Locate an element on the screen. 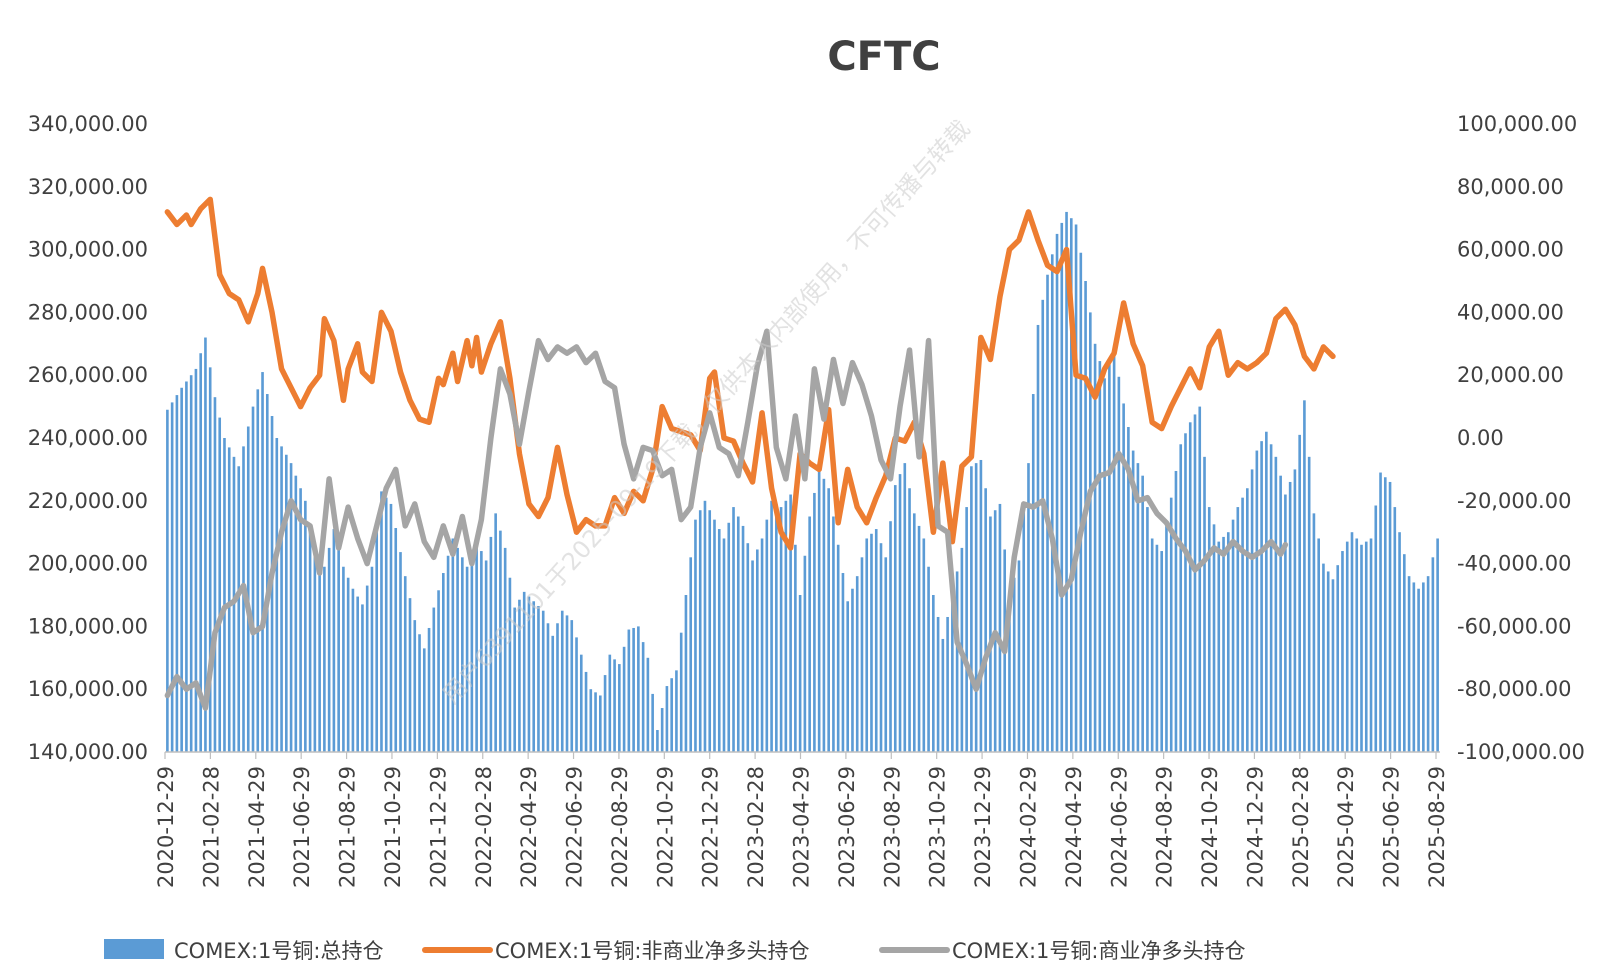  y-right-tick-label: -80,000.00 is located at coordinates (1514, 689).